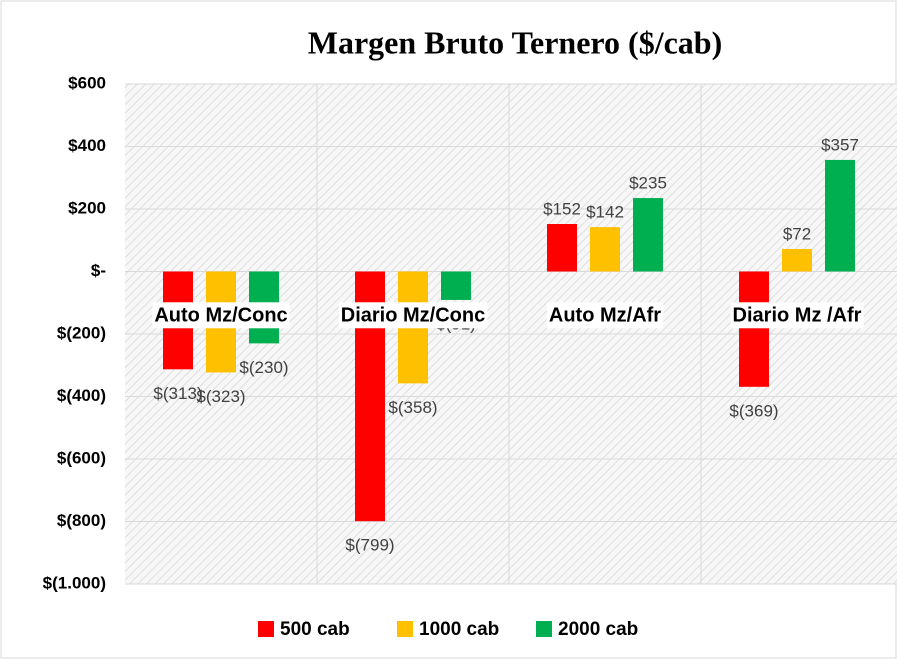  What do you see at coordinates (98, 270) in the screenshot?
I see `y-tick-label: $-` at bounding box center [98, 270].